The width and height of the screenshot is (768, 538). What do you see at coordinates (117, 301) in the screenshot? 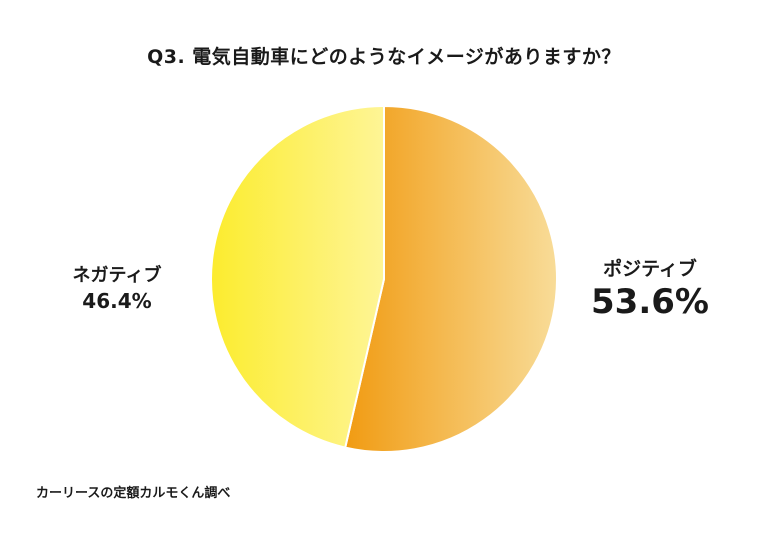
I see `negative-percent: 46.4%` at bounding box center [117, 301].